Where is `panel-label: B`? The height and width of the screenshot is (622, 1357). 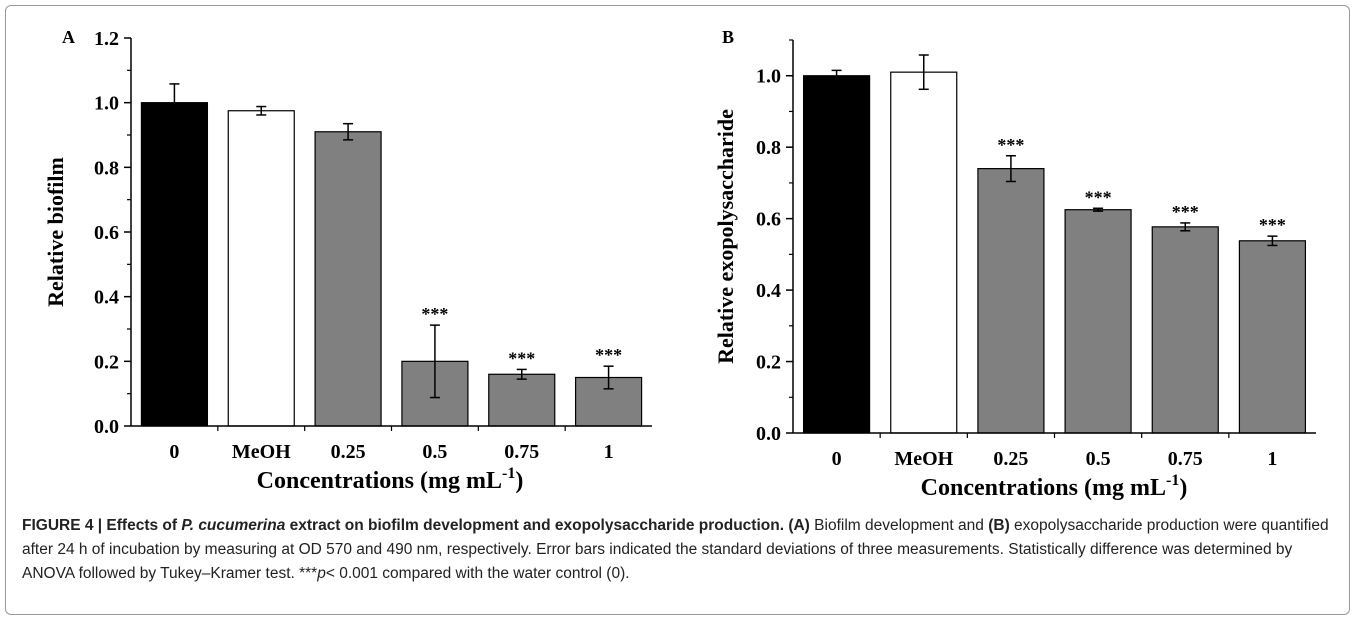
panel-label: B is located at coordinates (728, 37).